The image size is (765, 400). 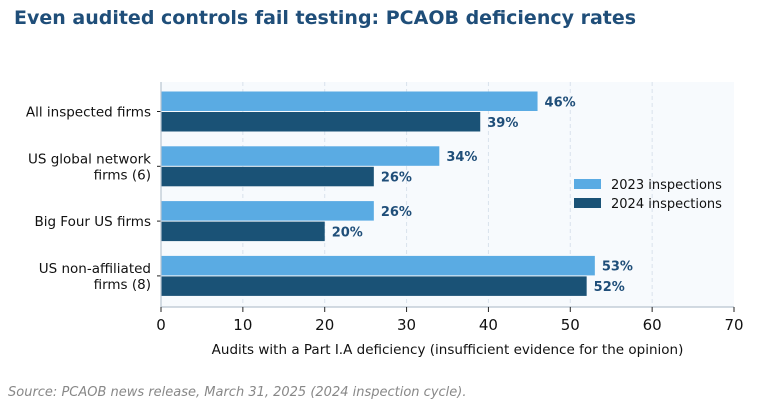 What do you see at coordinates (461, 157) in the screenshot?
I see `bar-value-label: 34%` at bounding box center [461, 157].